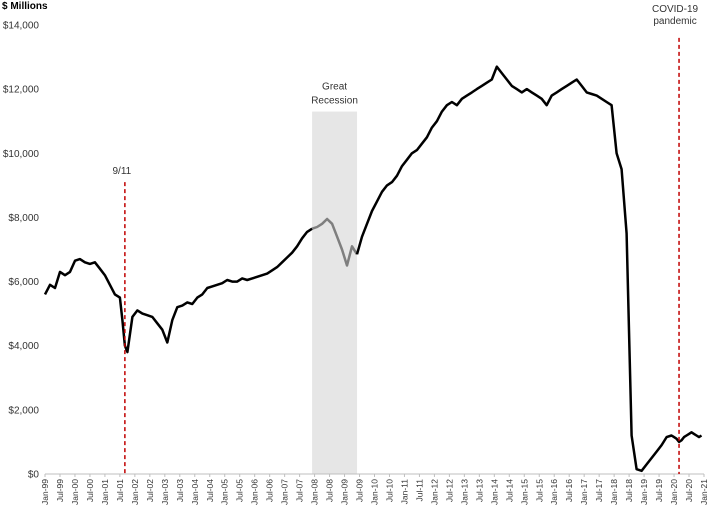 Image resolution: width=709 pixels, height=506 pixels. Describe the element at coordinates (360, 490) in the screenshot. I see `x-tick-label: Jul-09` at that location.